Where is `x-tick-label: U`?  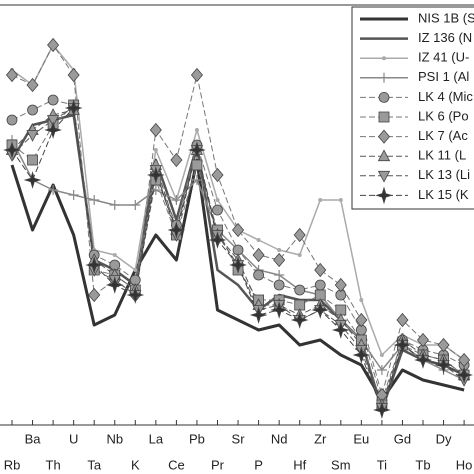 x-tick-label: U is located at coordinates (73, 438).